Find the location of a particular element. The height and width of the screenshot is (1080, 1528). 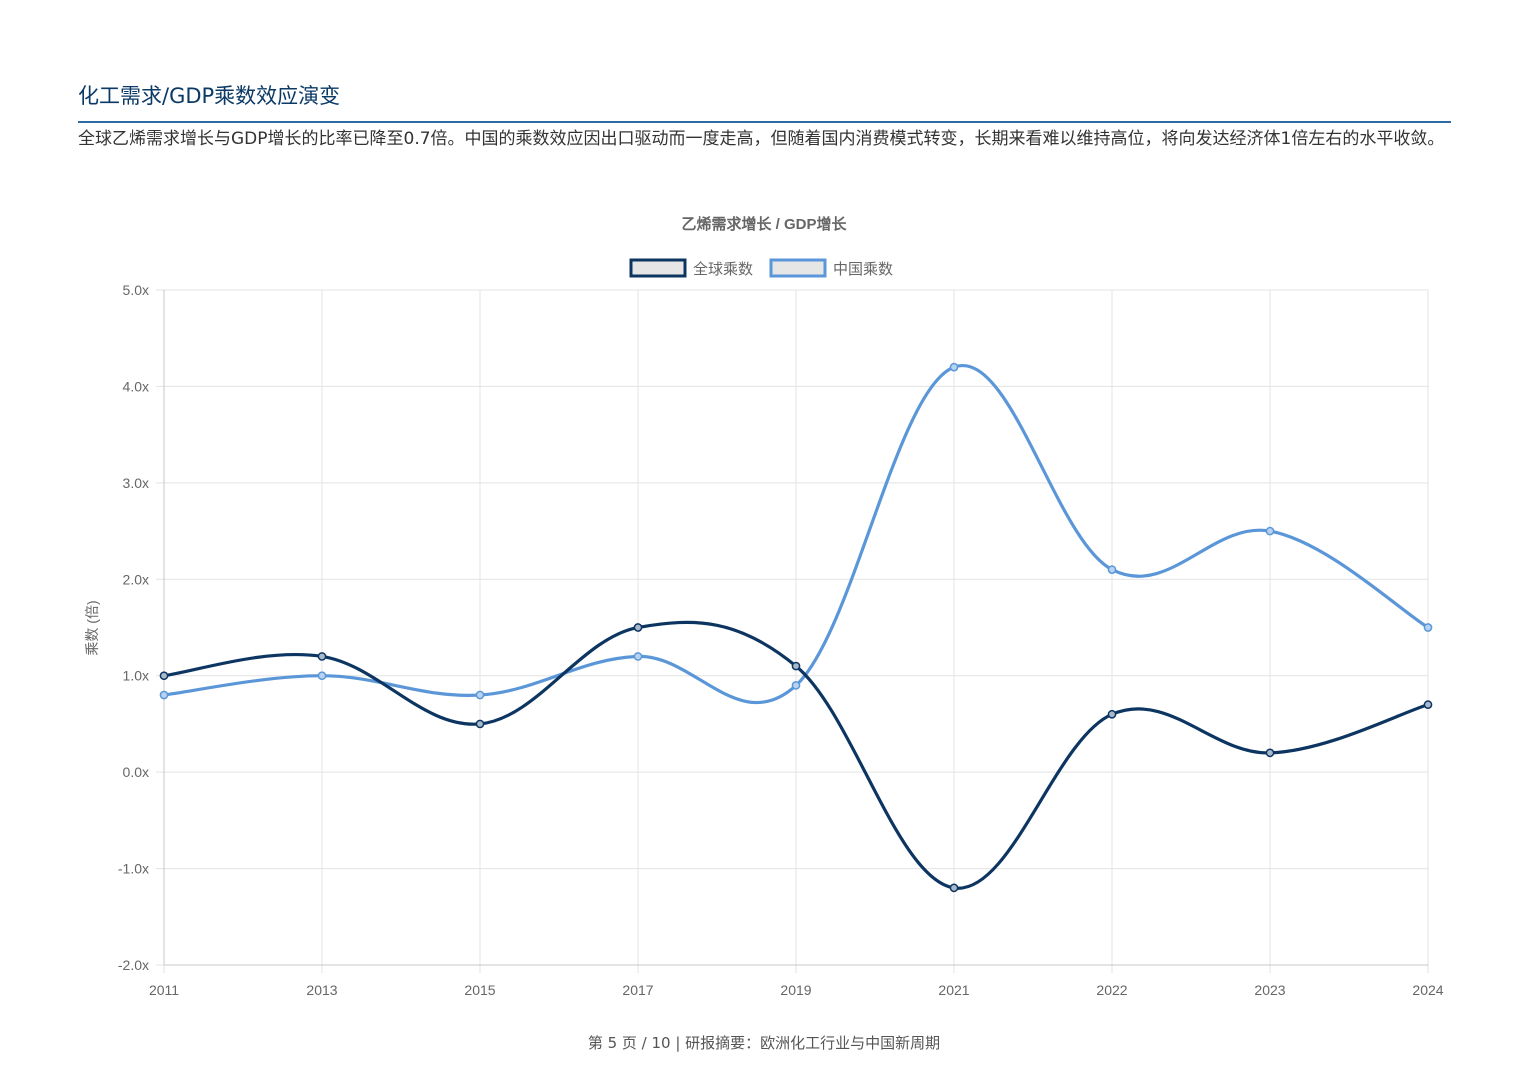

x-tick-label: 2017 is located at coordinates (637, 990).